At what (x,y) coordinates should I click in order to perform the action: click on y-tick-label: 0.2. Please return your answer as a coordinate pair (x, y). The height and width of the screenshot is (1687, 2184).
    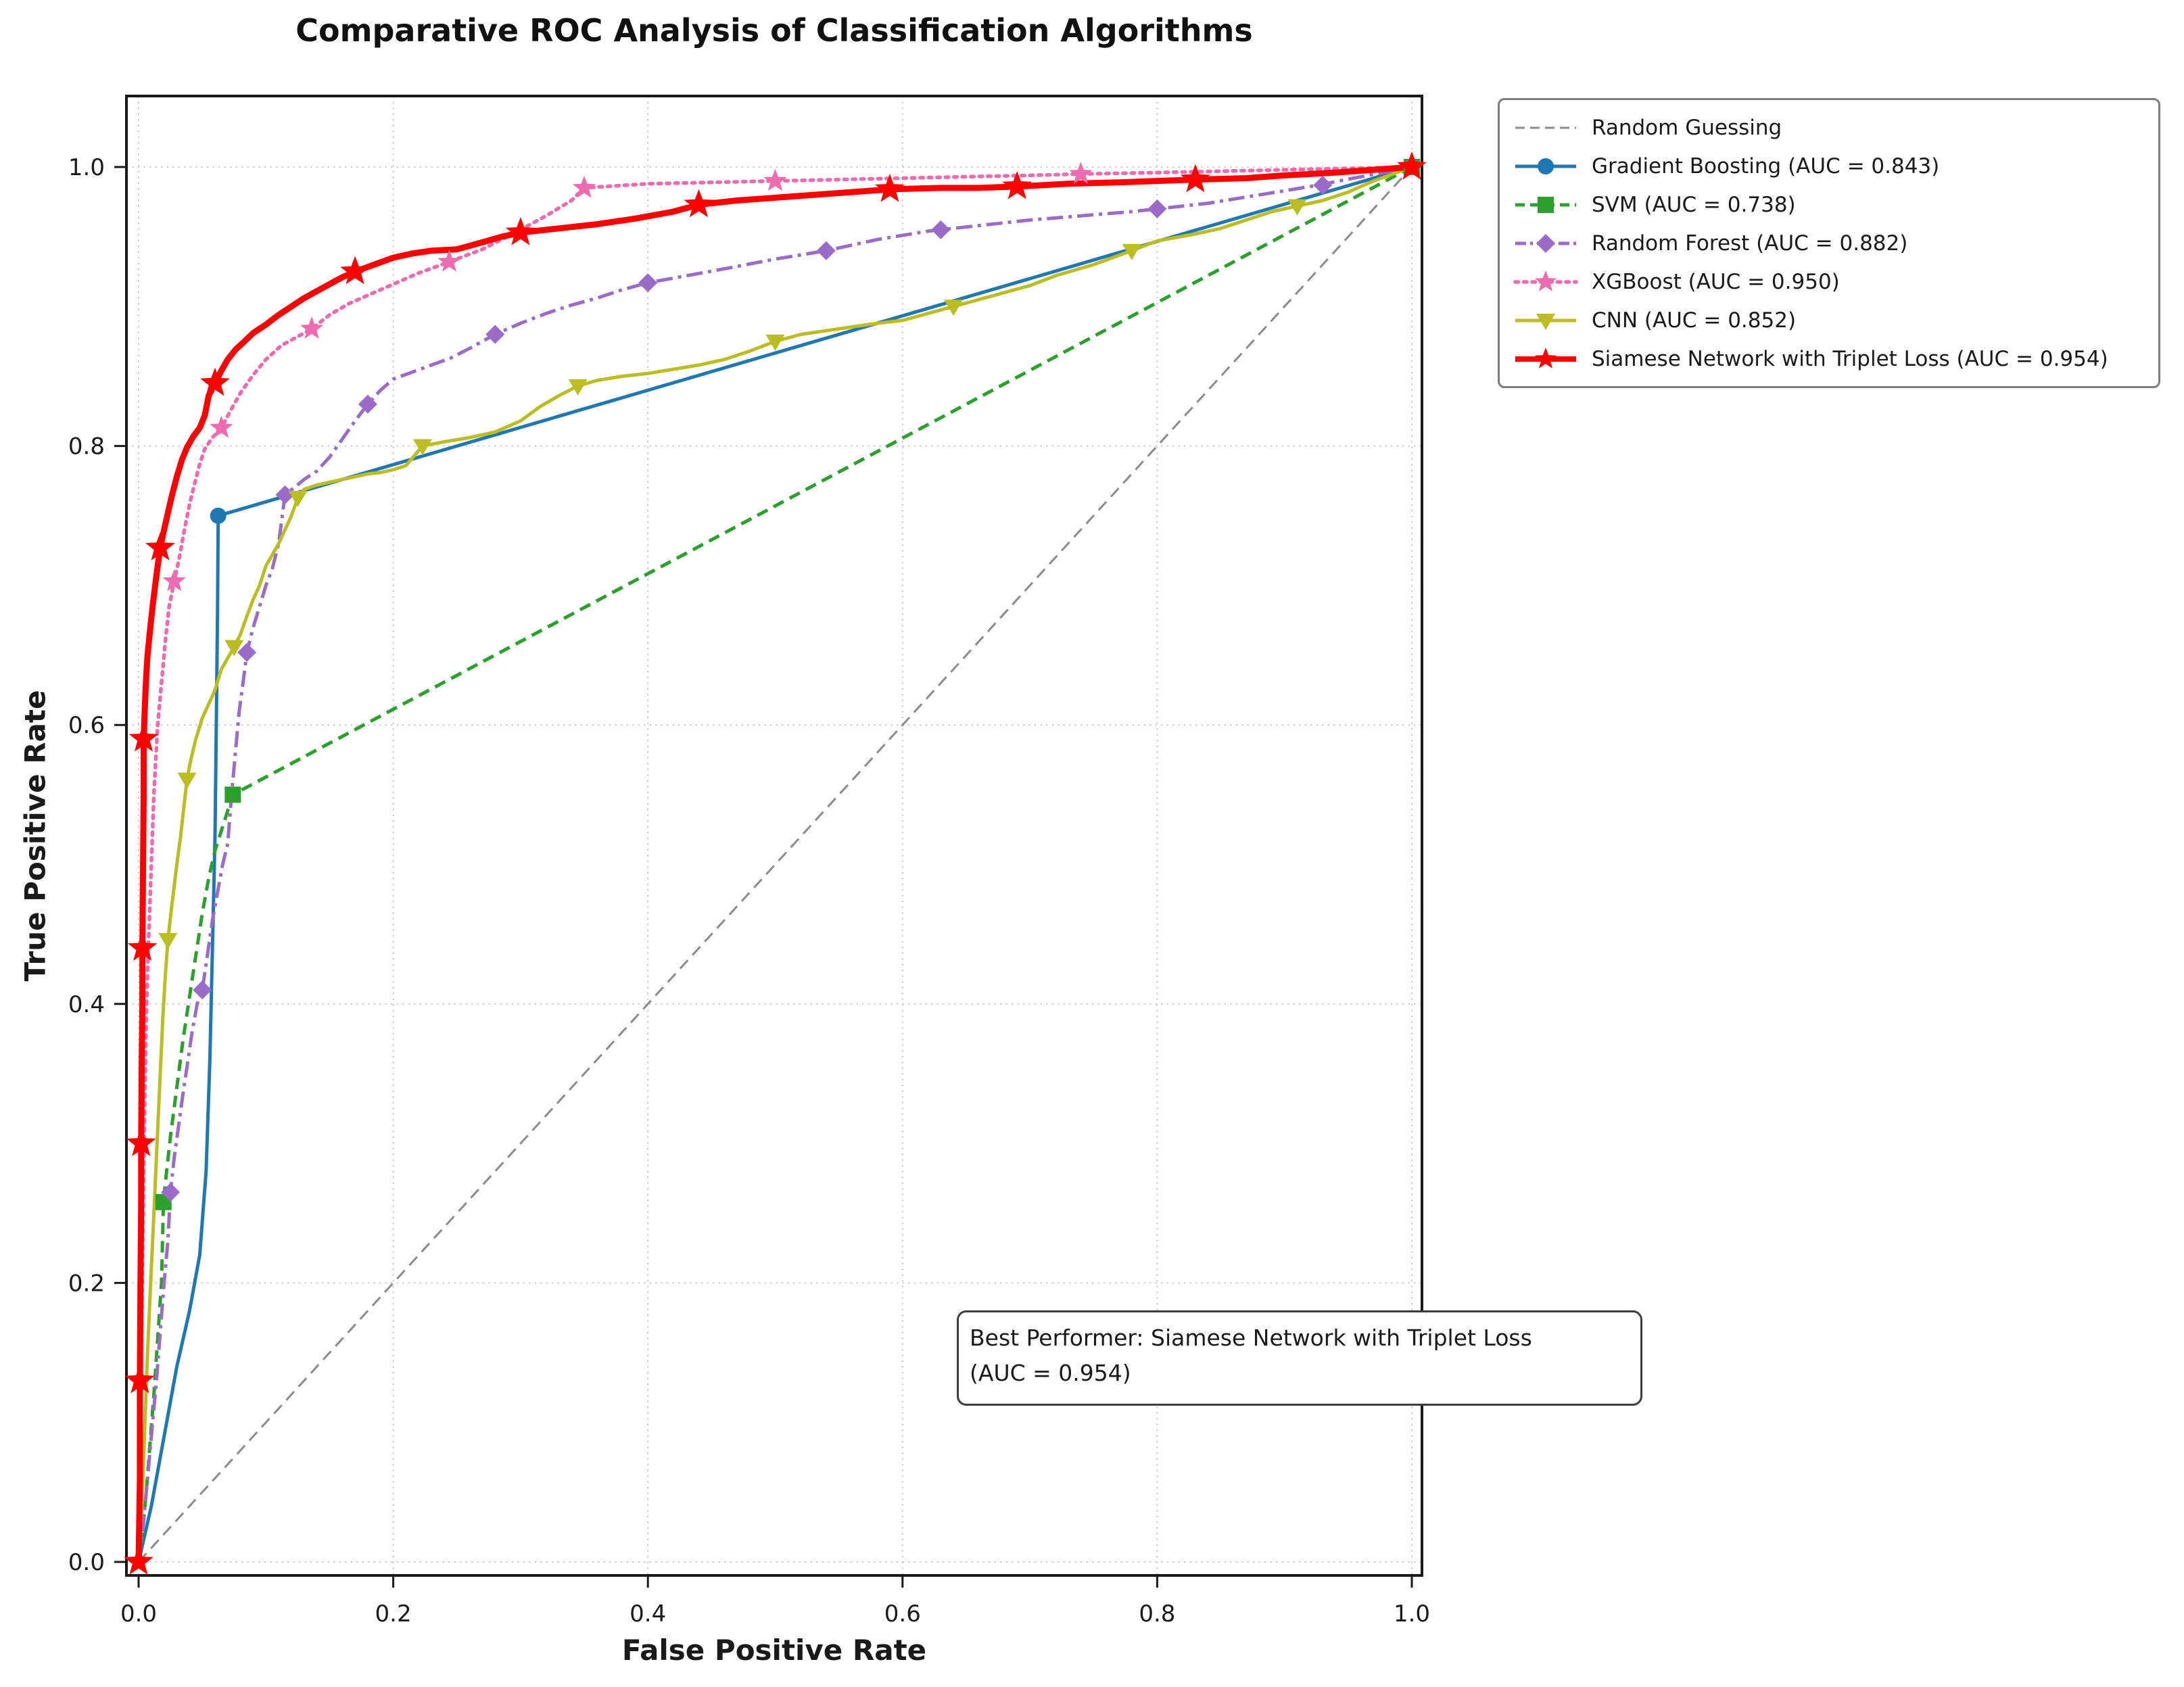
    Looking at the image, I should click on (86, 1284).